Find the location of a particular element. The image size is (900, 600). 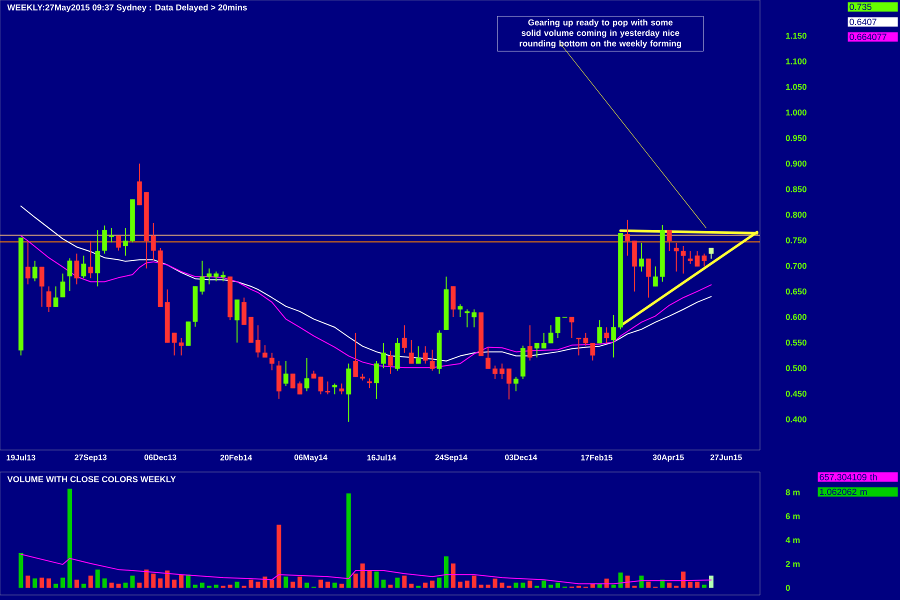

y-tick-label: 0.750 is located at coordinates (796, 240).